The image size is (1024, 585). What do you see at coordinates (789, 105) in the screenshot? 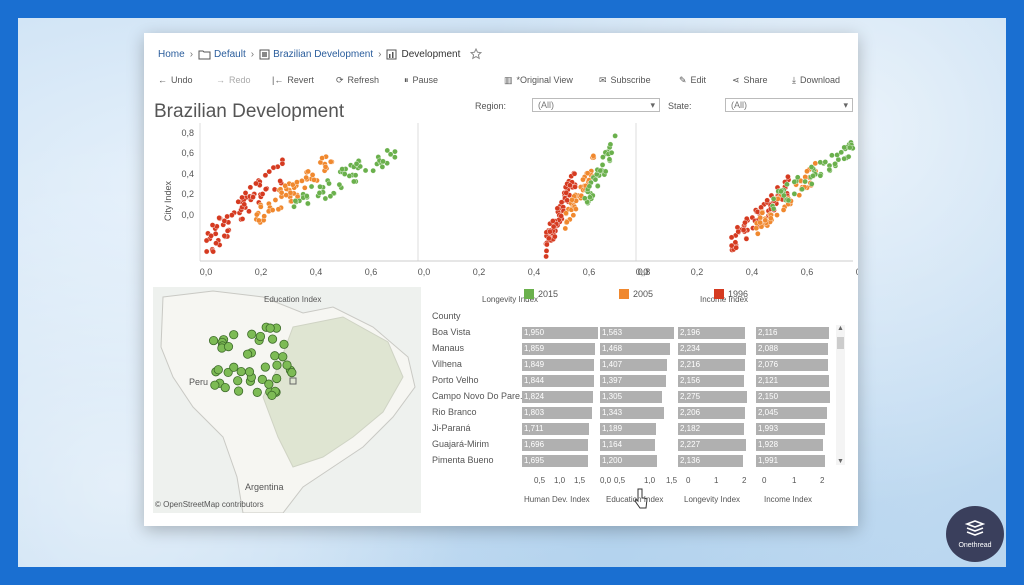
I see `state-dropdown: (All)` at bounding box center [789, 105].